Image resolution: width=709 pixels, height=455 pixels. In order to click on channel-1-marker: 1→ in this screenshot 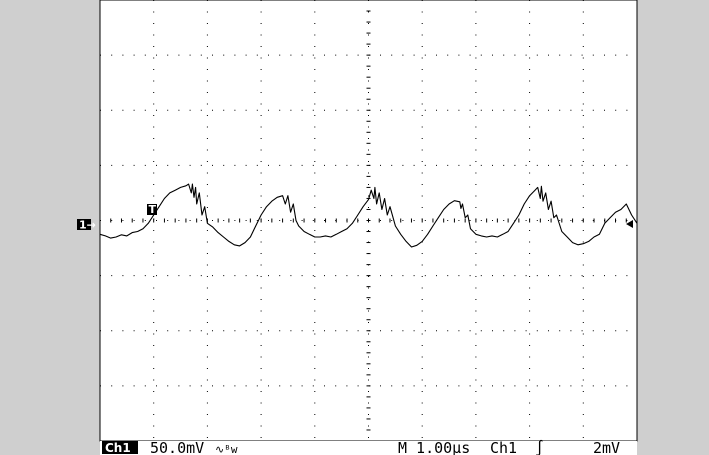, I will do `click(86, 225)`.